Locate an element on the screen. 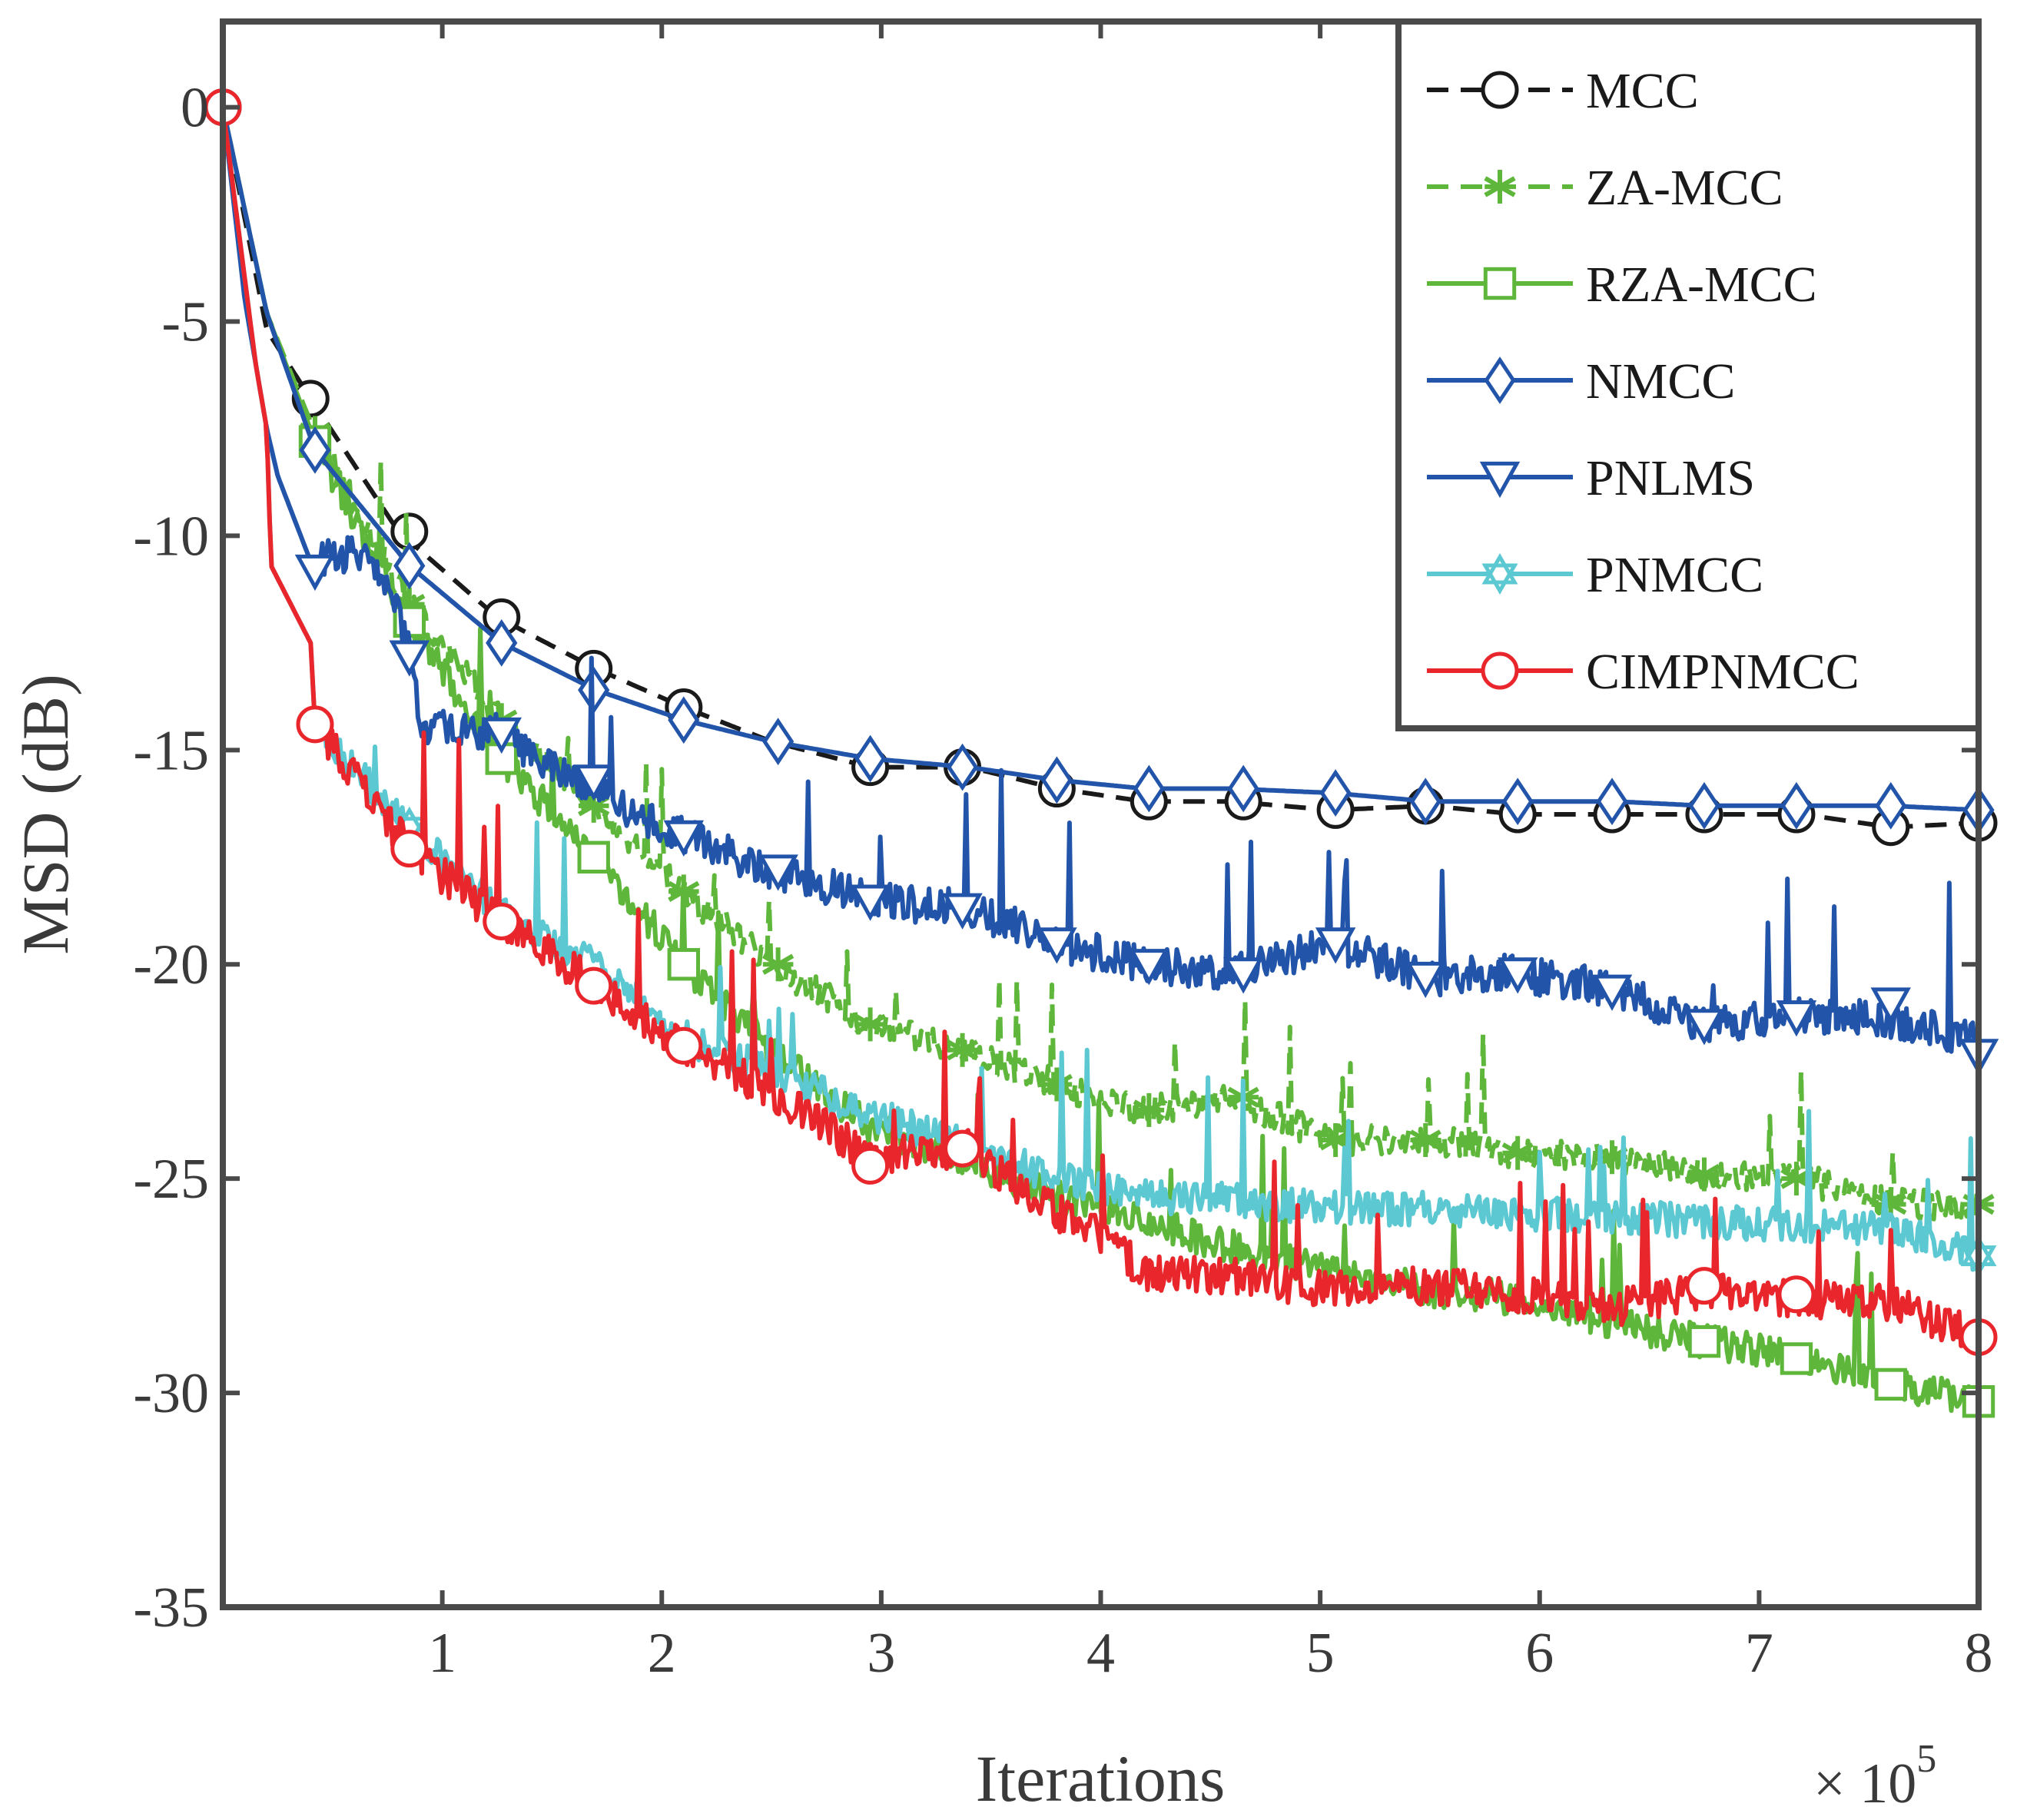 The width and height of the screenshot is (2017, 1820). legend: MCC ZA-MCC RZA-MCC NMCC PNLMS PNMCC CIMPNMCC is located at coordinates (1688, 375).